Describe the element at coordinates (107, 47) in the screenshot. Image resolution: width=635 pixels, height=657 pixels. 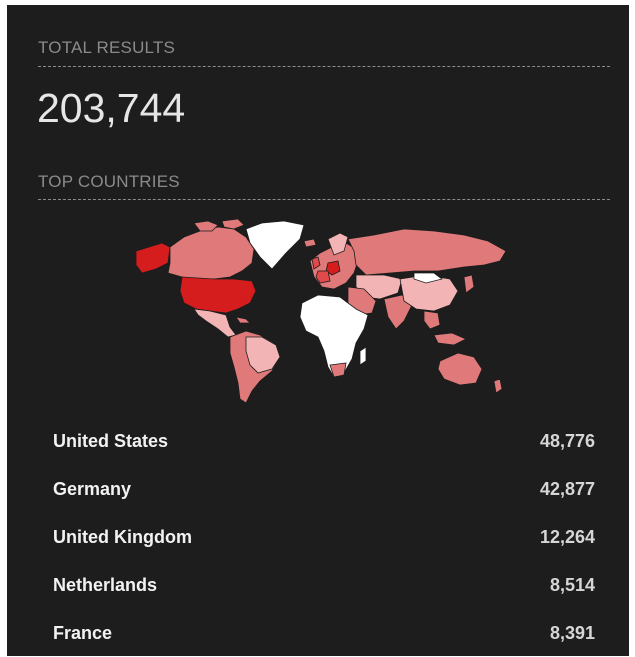
I see `total-results-label: TOTAL RESULTS` at that location.